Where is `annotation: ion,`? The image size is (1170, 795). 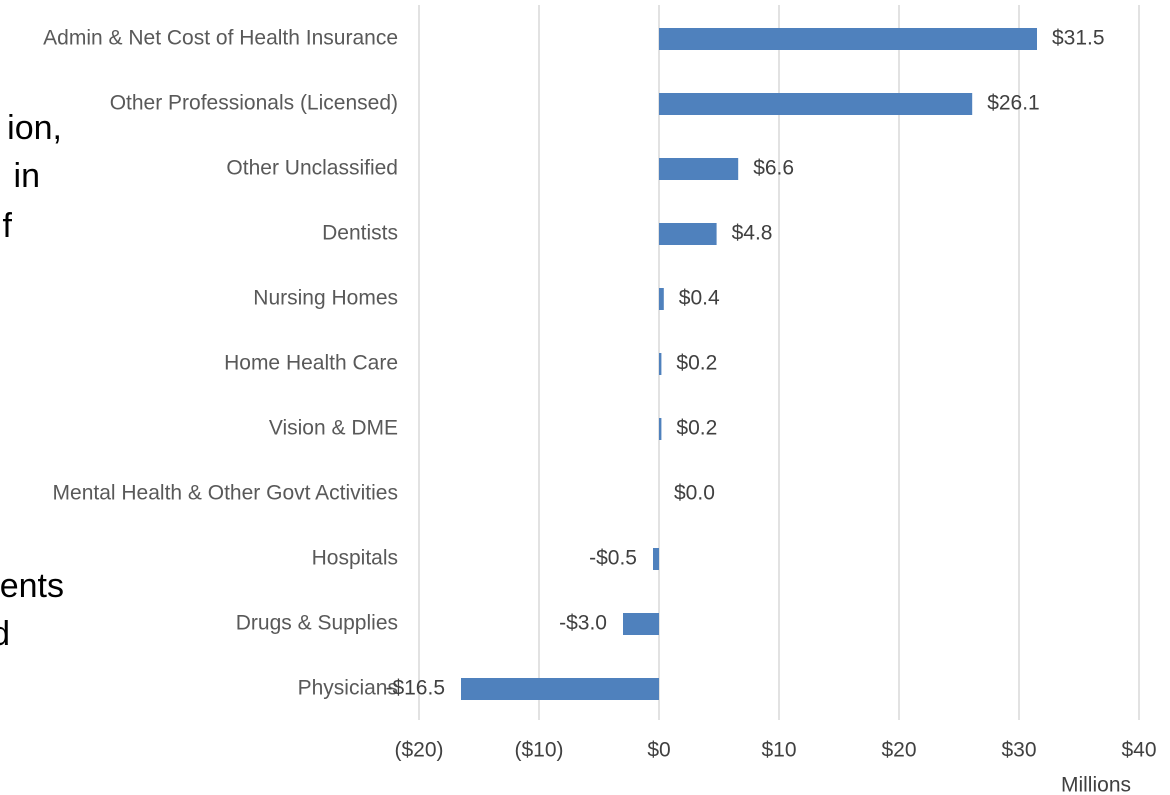
annotation: ion, is located at coordinates (34, 128).